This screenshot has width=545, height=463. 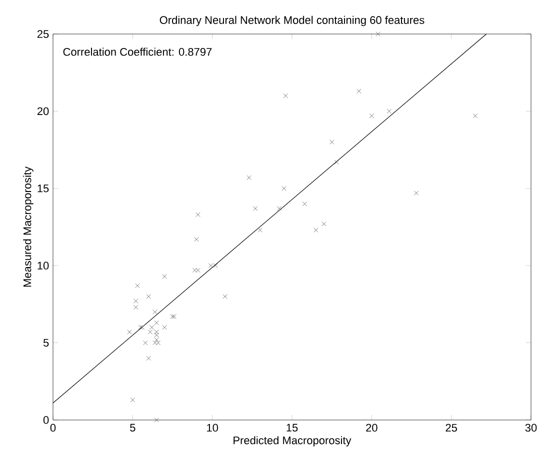 I want to click on x-tick-label: 10, so click(x=212, y=428).